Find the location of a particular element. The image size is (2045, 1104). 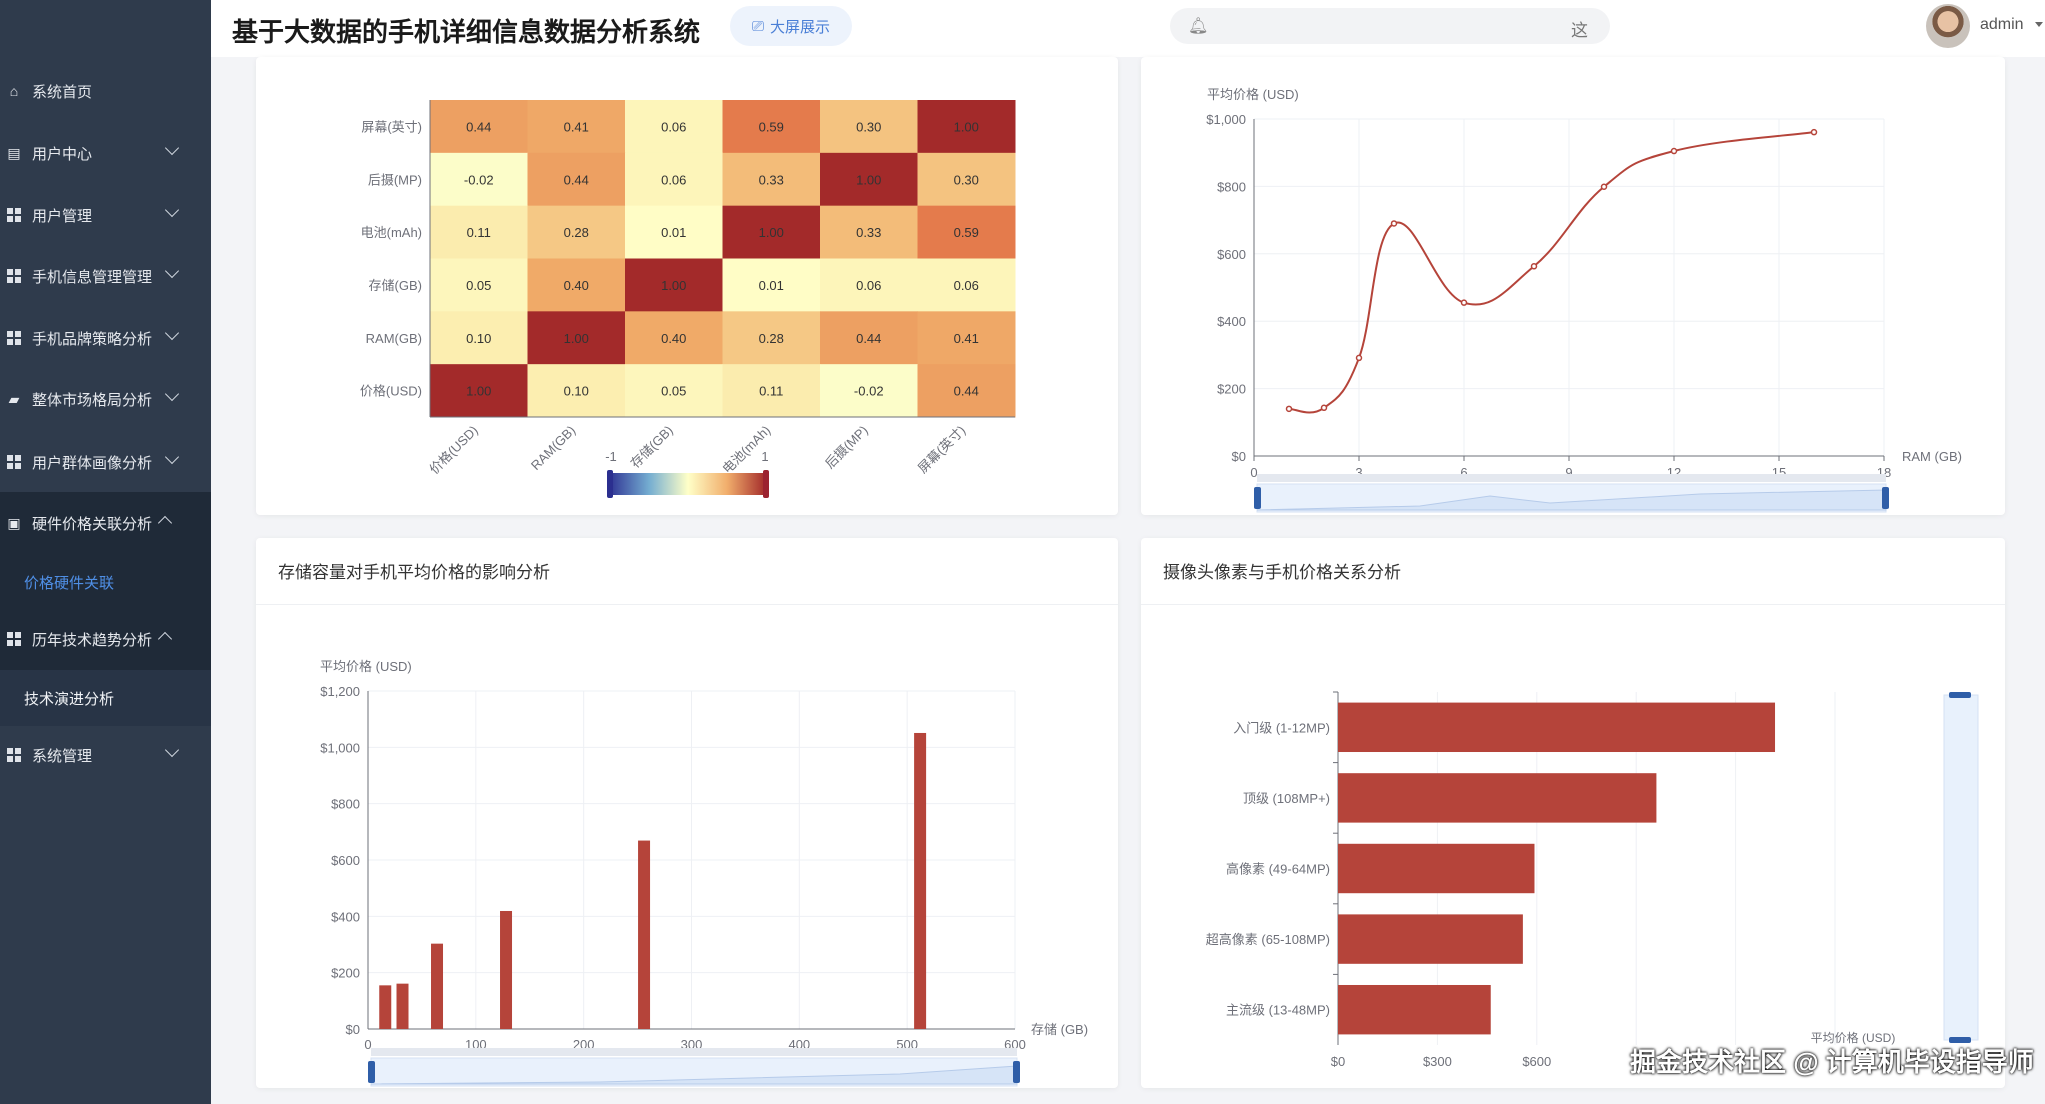

y-tick-label: $400 is located at coordinates (345, 916).